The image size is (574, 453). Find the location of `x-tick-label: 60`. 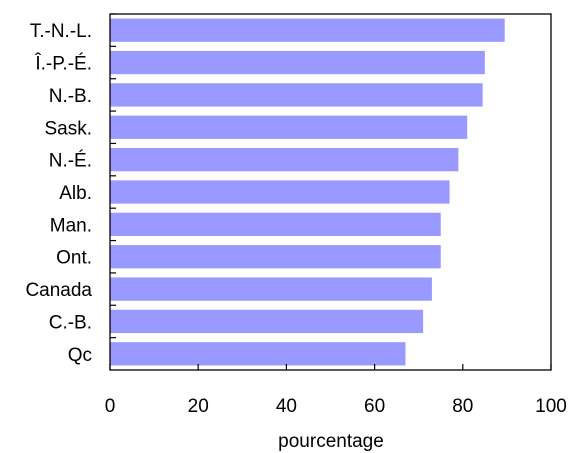

x-tick-label: 60 is located at coordinates (374, 406).